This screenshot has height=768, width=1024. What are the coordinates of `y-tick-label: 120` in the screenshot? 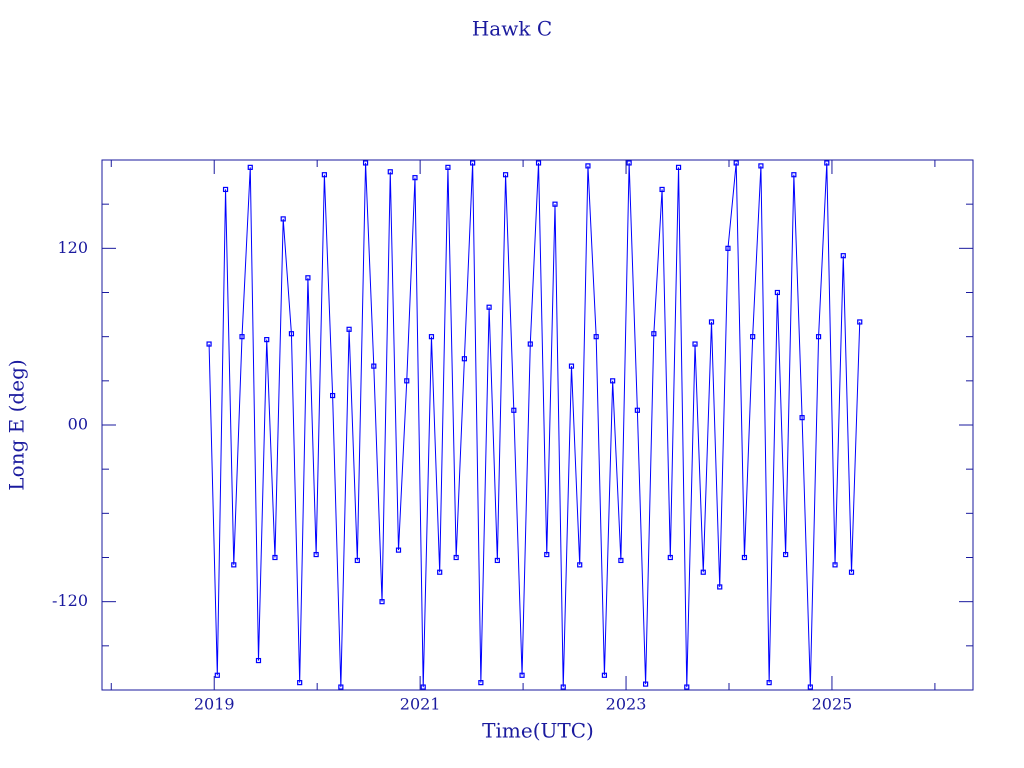 It's located at (72, 247).